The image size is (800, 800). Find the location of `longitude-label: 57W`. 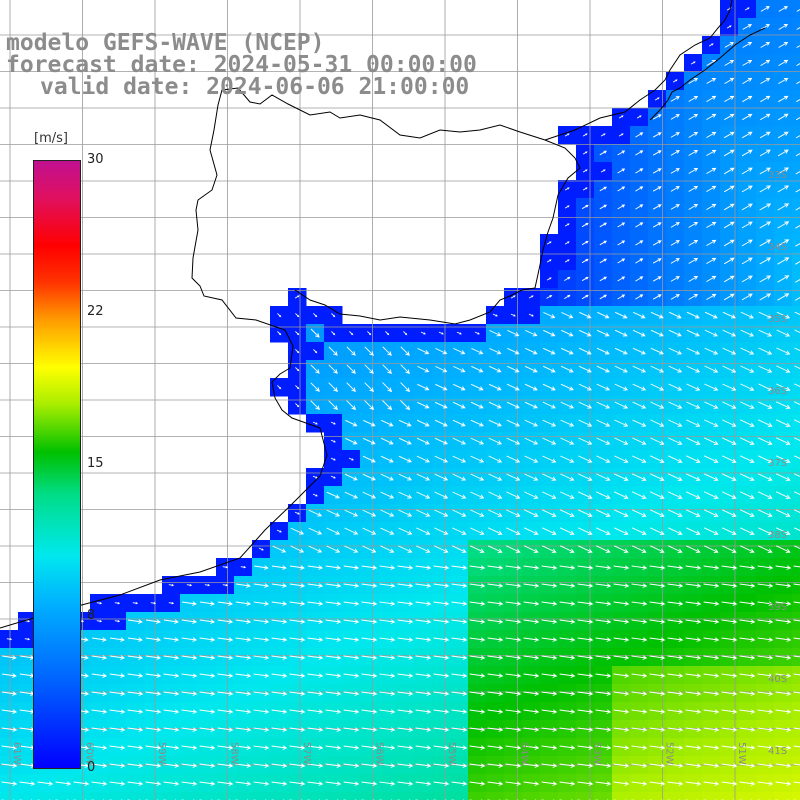

longitude-label: 57W is located at coordinates (306, 753).